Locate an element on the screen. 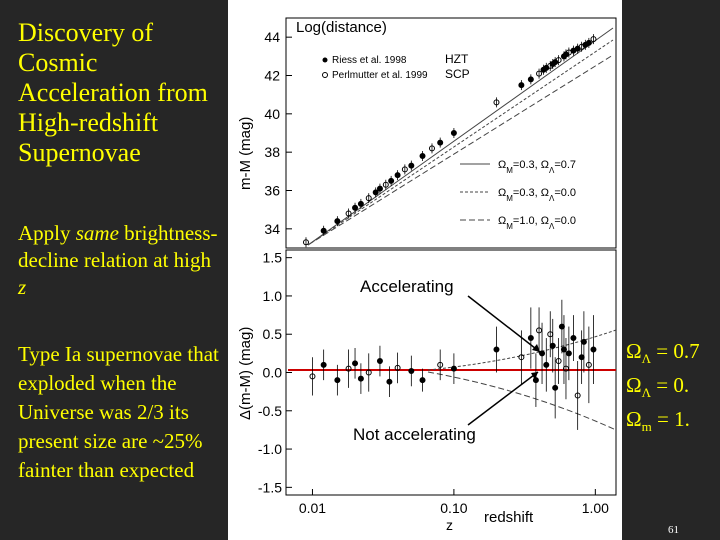  legend-scp: SCP is located at coordinates (457, 74).